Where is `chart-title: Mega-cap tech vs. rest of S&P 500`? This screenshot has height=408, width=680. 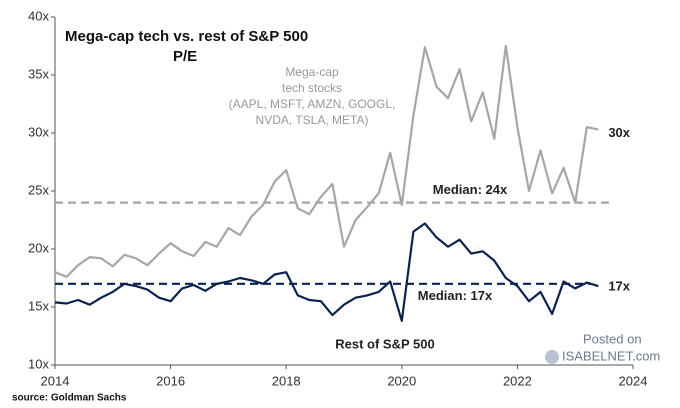
chart-title: Mega-cap tech vs. rest of S&P 500 is located at coordinates (186, 36).